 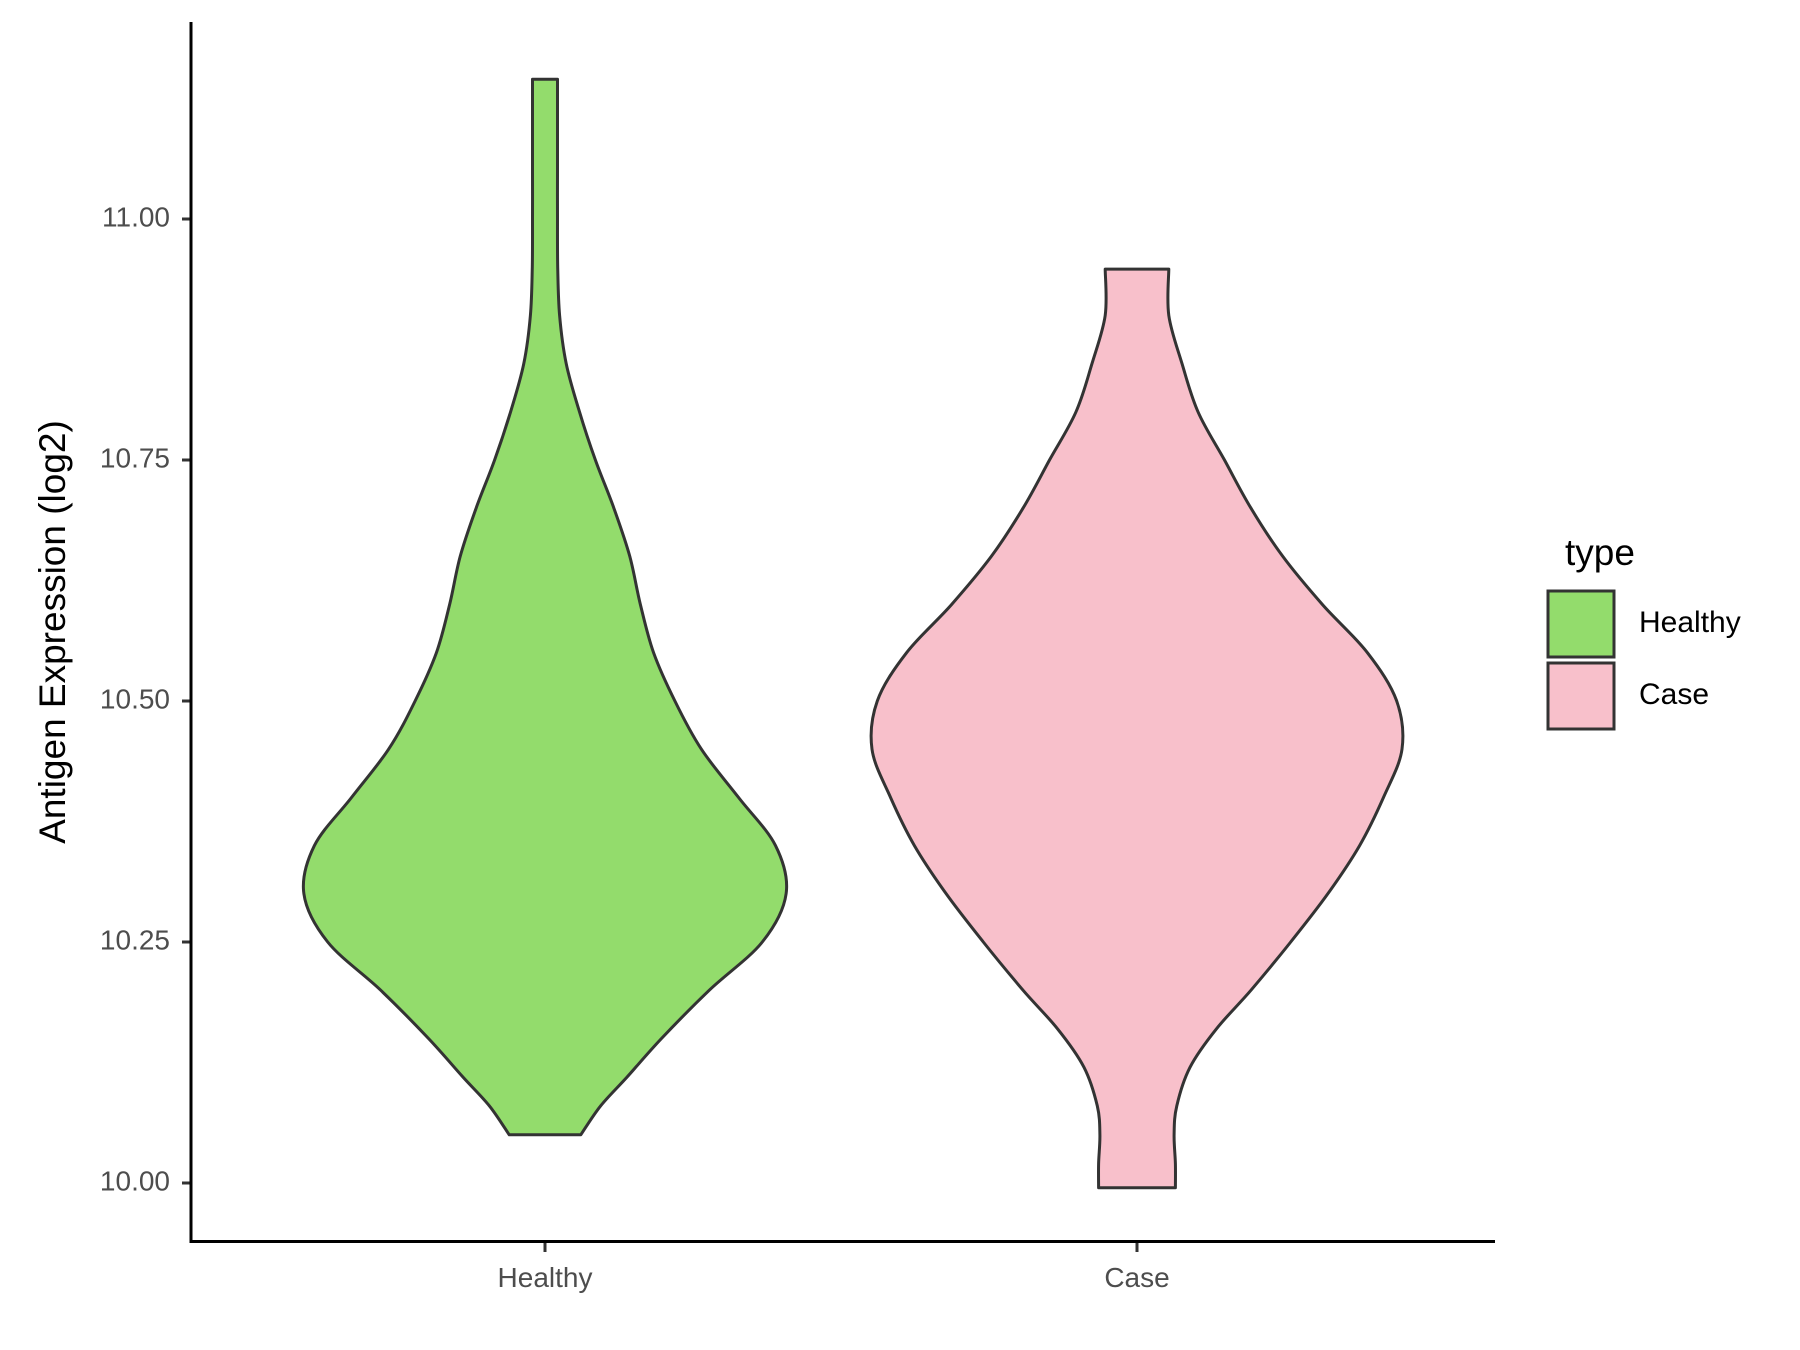 I want to click on legend-key-healthy, so click(x=1581, y=624).